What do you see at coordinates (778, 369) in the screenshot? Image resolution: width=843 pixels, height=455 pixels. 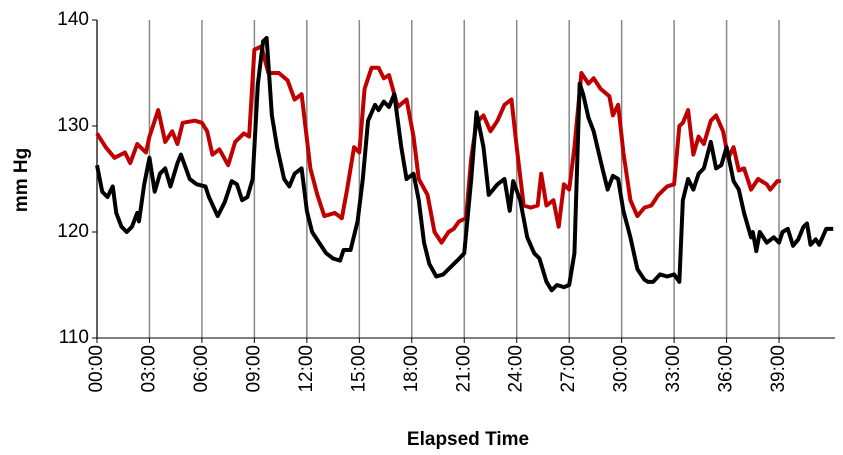 I see `x-tick-label: 39:00` at bounding box center [778, 369].